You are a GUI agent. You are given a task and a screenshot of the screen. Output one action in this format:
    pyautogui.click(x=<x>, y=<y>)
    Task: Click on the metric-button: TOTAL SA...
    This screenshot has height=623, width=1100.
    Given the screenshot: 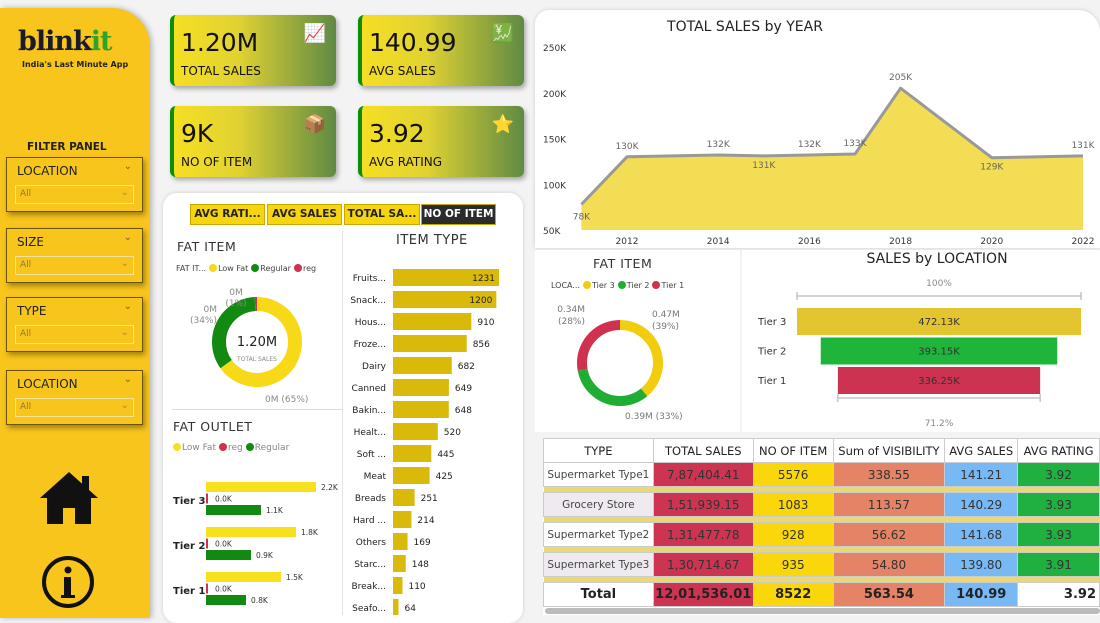 What is the action you would take?
    pyautogui.click(x=382, y=214)
    